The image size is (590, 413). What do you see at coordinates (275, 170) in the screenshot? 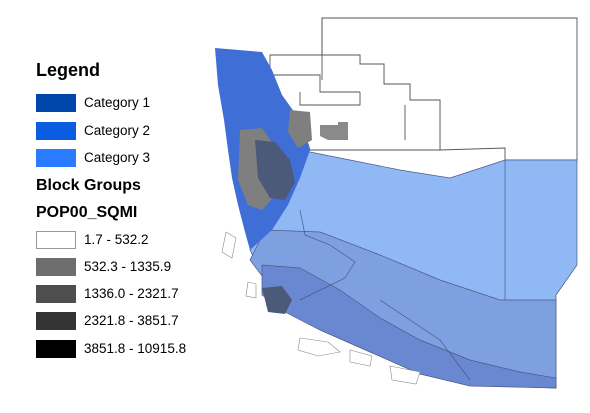
I see `urban-dark-cluster` at bounding box center [275, 170].